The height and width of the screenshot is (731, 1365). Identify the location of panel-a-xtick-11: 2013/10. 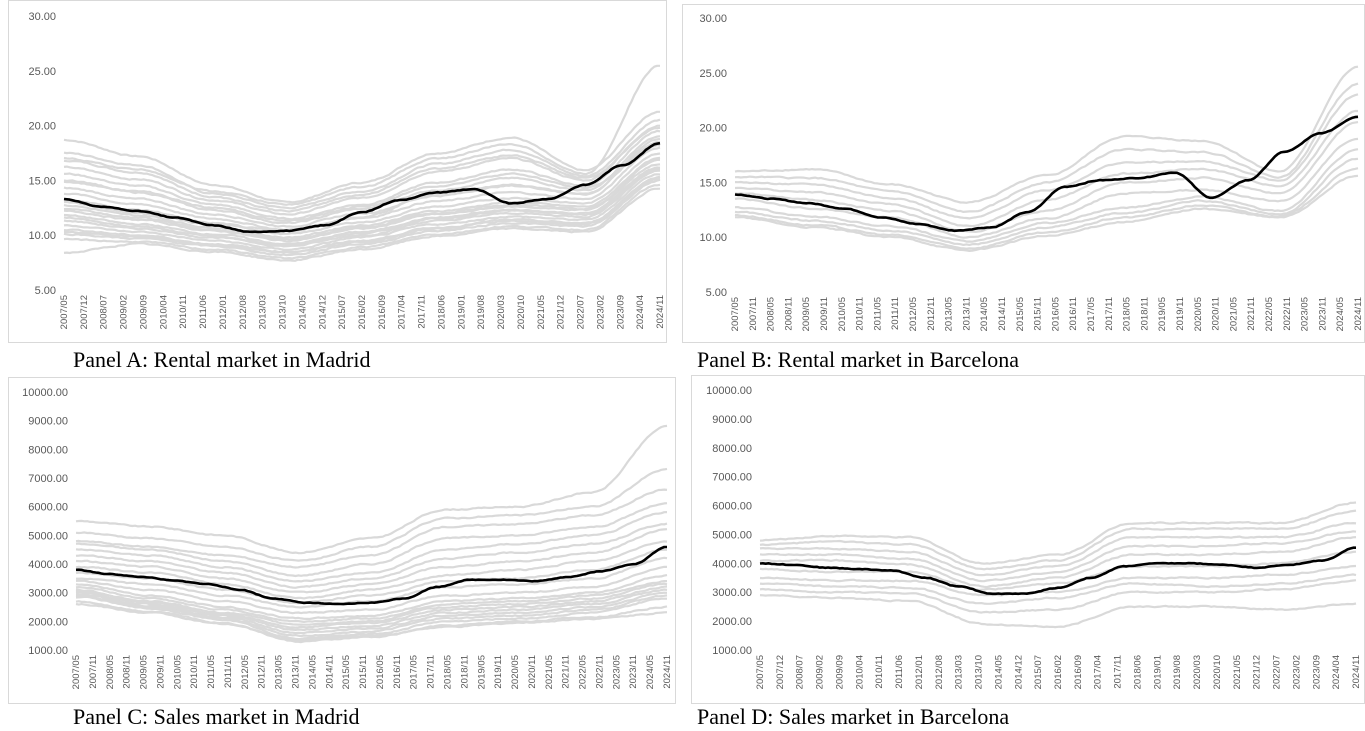
(283, 312).